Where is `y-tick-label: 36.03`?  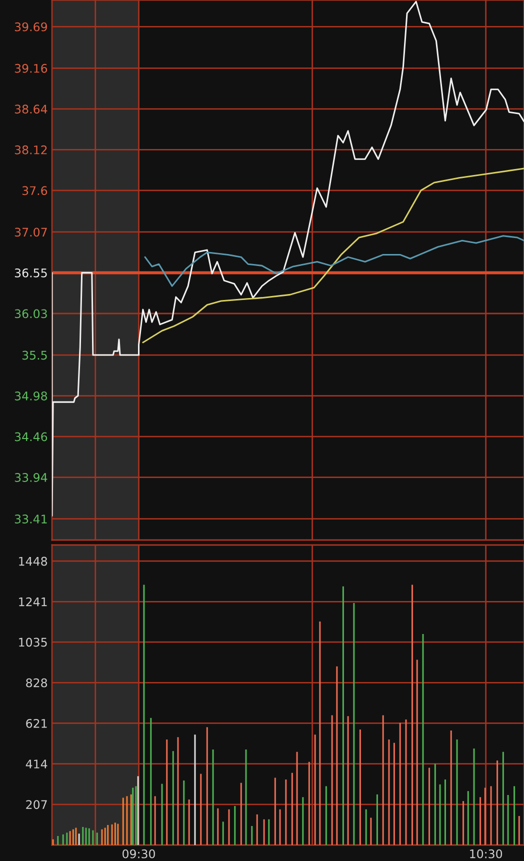 y-tick-label: 36.03 is located at coordinates (30, 313).